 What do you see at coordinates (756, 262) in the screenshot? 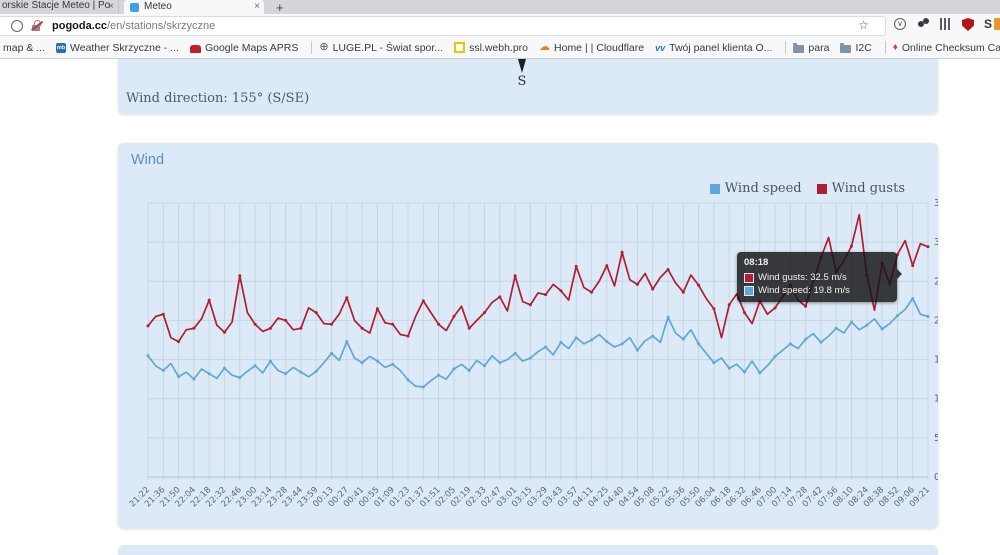
I see `tooltip-time: 08:18` at bounding box center [756, 262].